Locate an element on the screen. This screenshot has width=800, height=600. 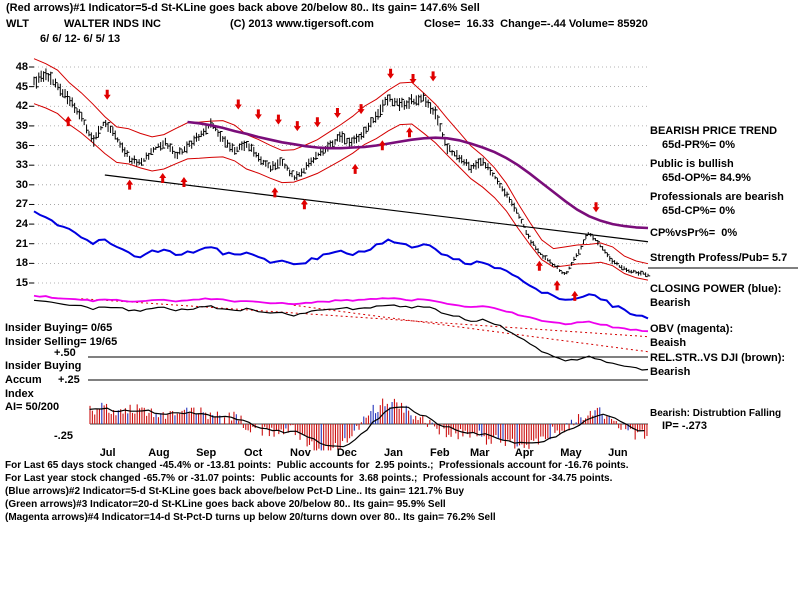
cp-vs-pr: CP%vsPr%= 0% is located at coordinates (694, 233).